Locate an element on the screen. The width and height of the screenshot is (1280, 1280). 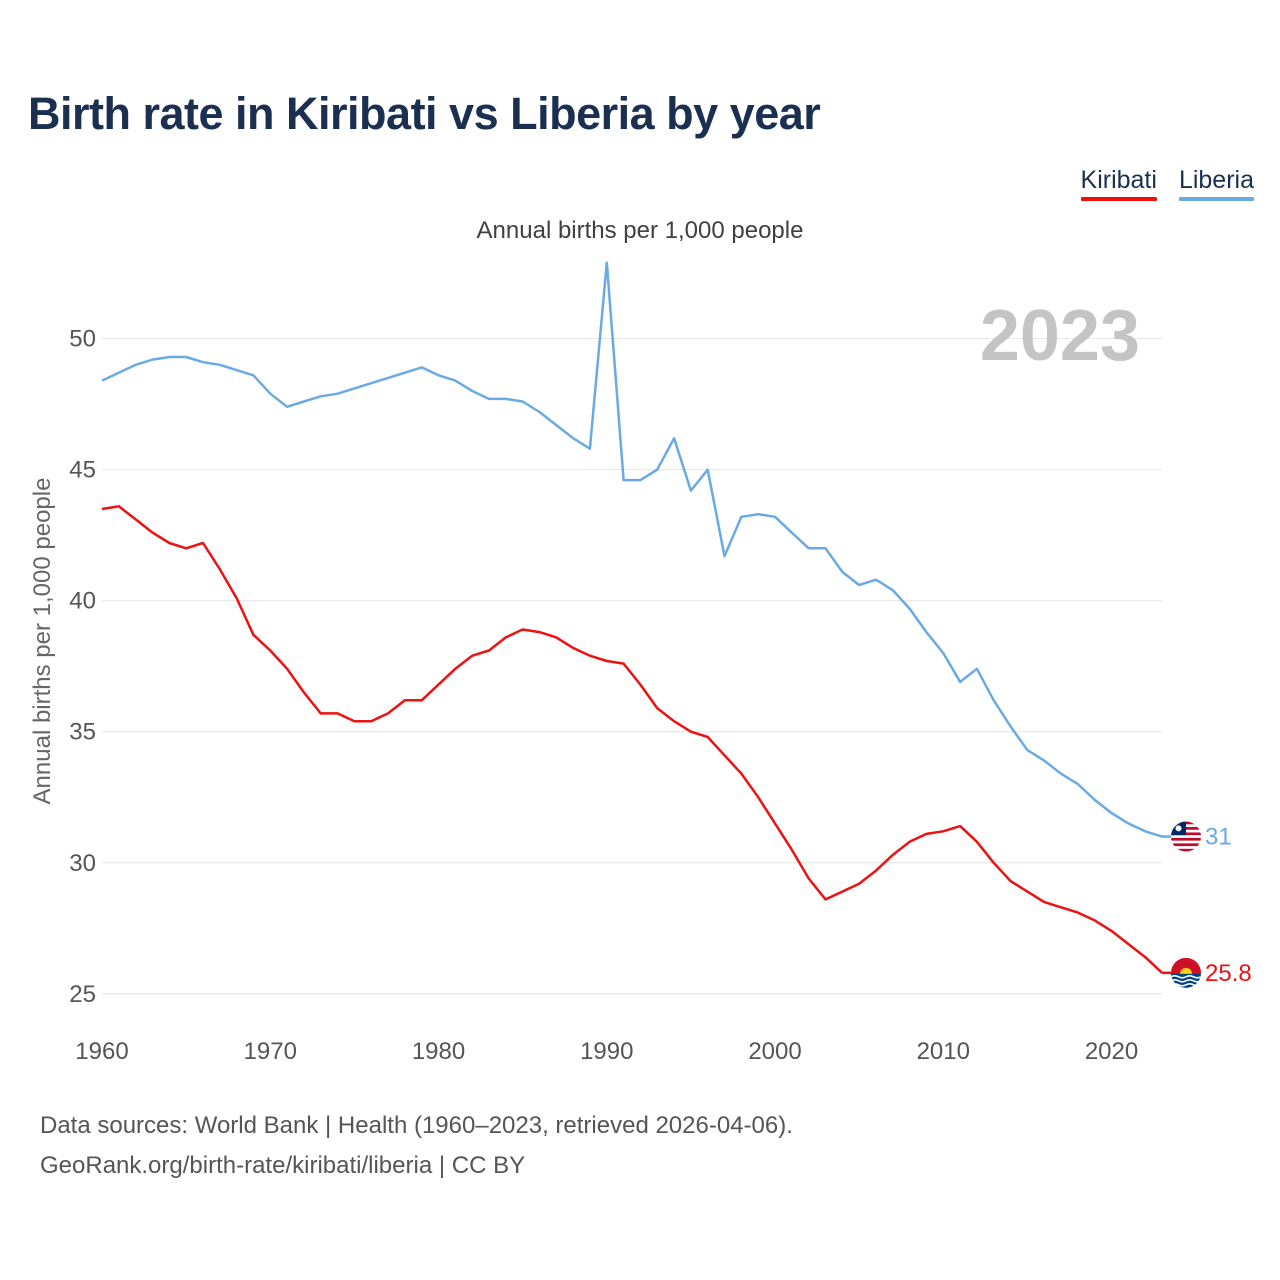
x-tick-label-1990: 1990 is located at coordinates (606, 1051).